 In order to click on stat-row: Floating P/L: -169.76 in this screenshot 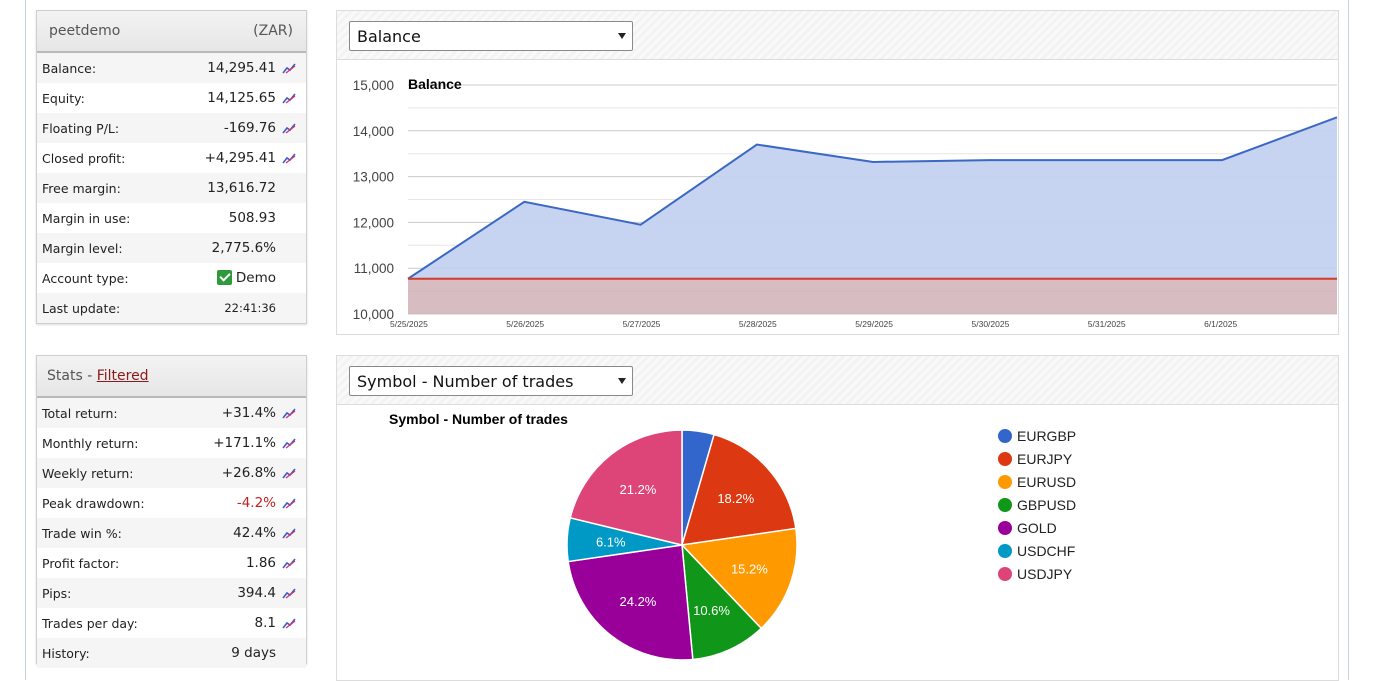, I will do `click(171, 128)`.